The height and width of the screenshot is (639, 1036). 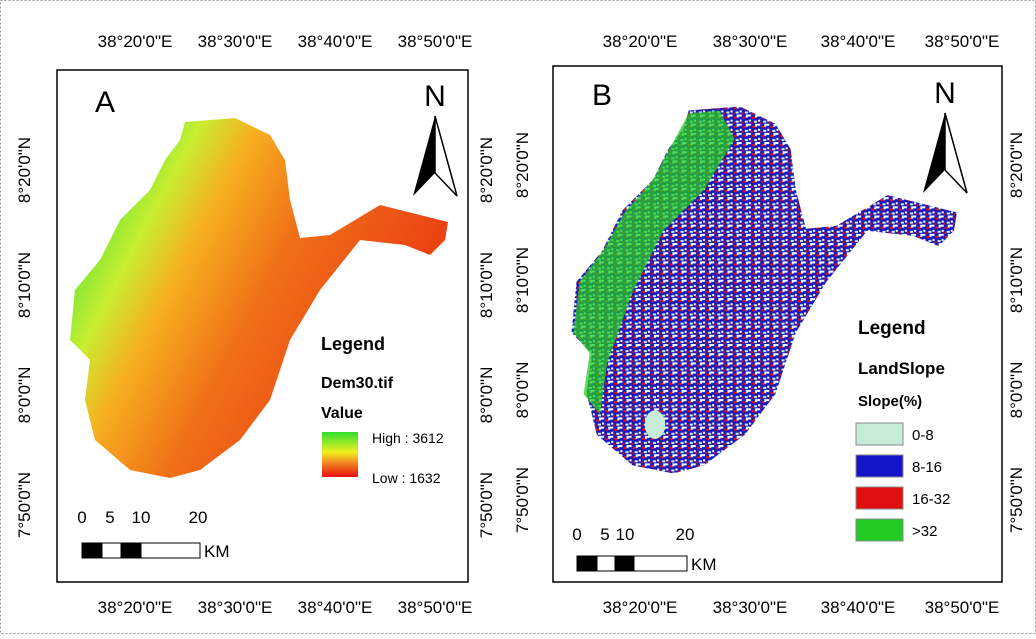 What do you see at coordinates (924, 531) in the screenshot?
I see `legend-class: >32` at bounding box center [924, 531].